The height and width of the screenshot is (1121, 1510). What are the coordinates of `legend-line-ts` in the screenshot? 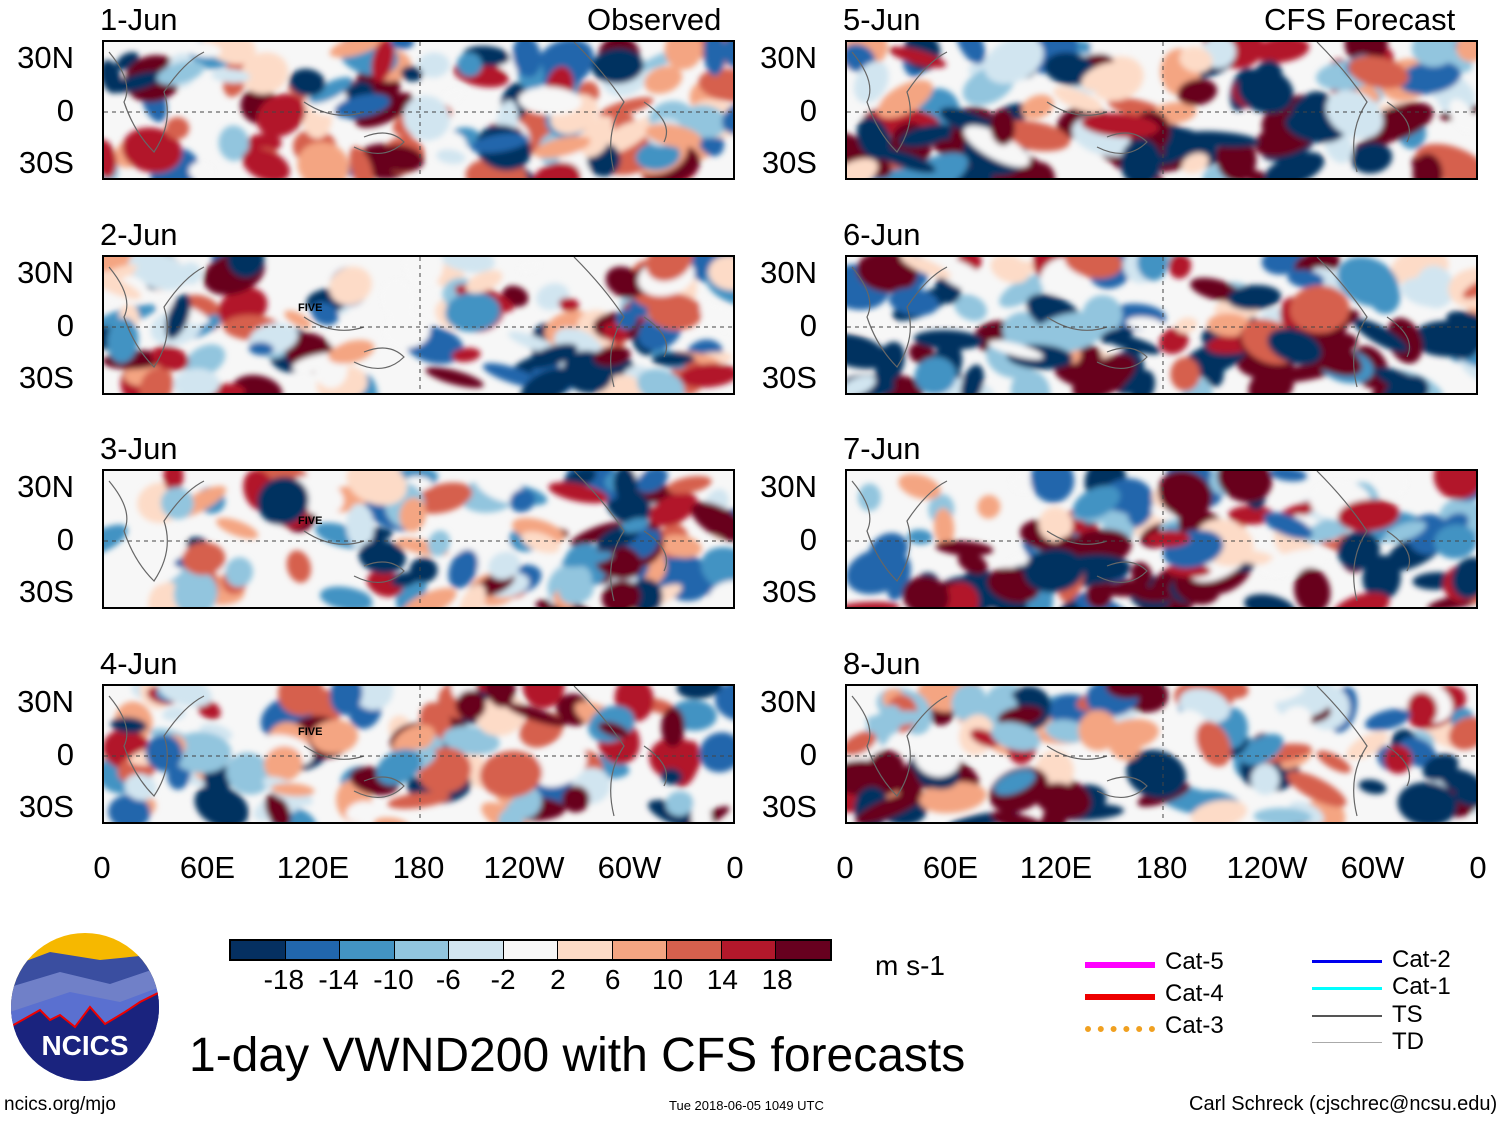 It's located at (1347, 1016).